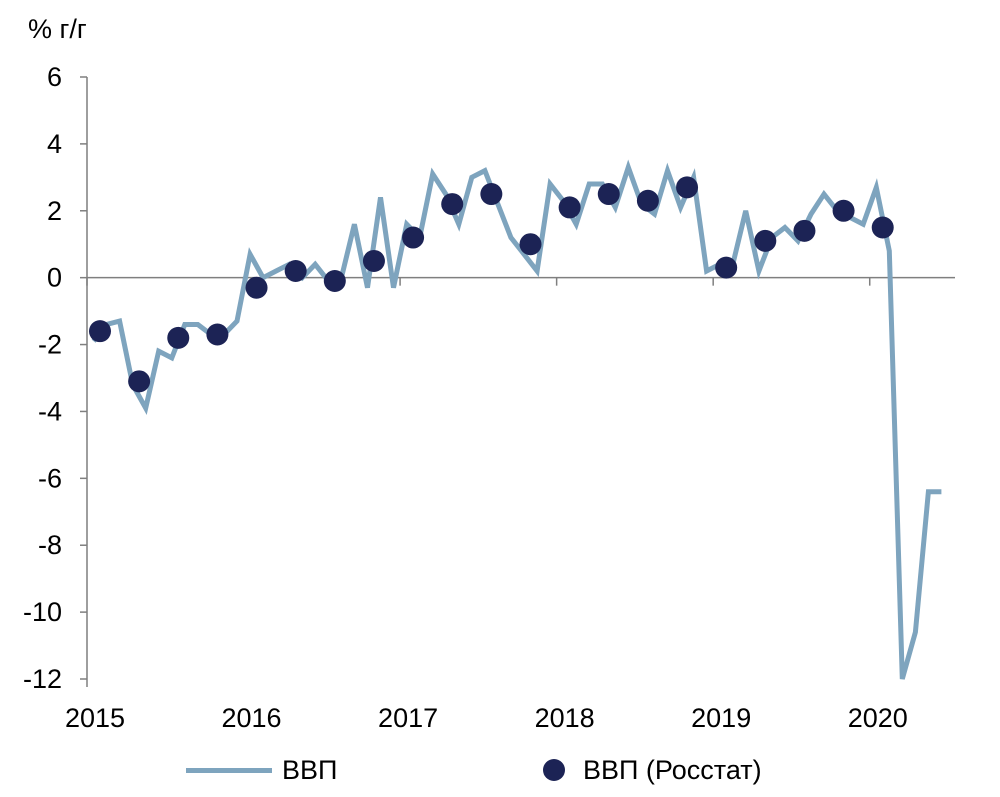  Describe the element at coordinates (310, 769) in the screenshot. I see `legend-label-gdp: ВВП` at that location.